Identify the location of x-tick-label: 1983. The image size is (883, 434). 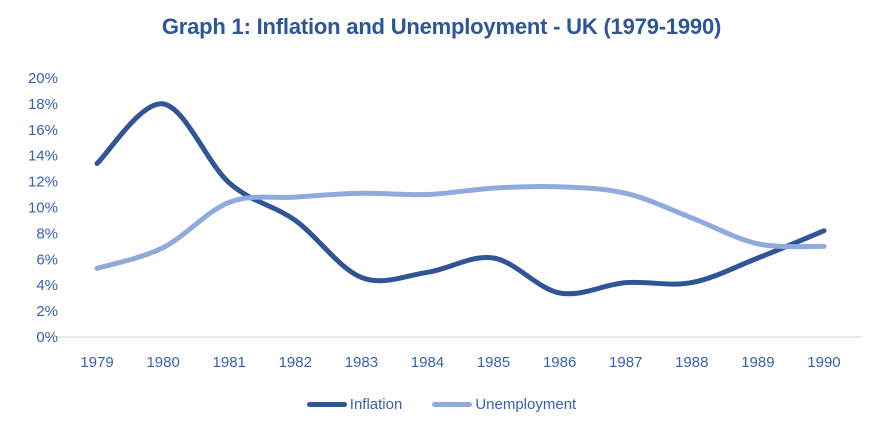
(361, 362).